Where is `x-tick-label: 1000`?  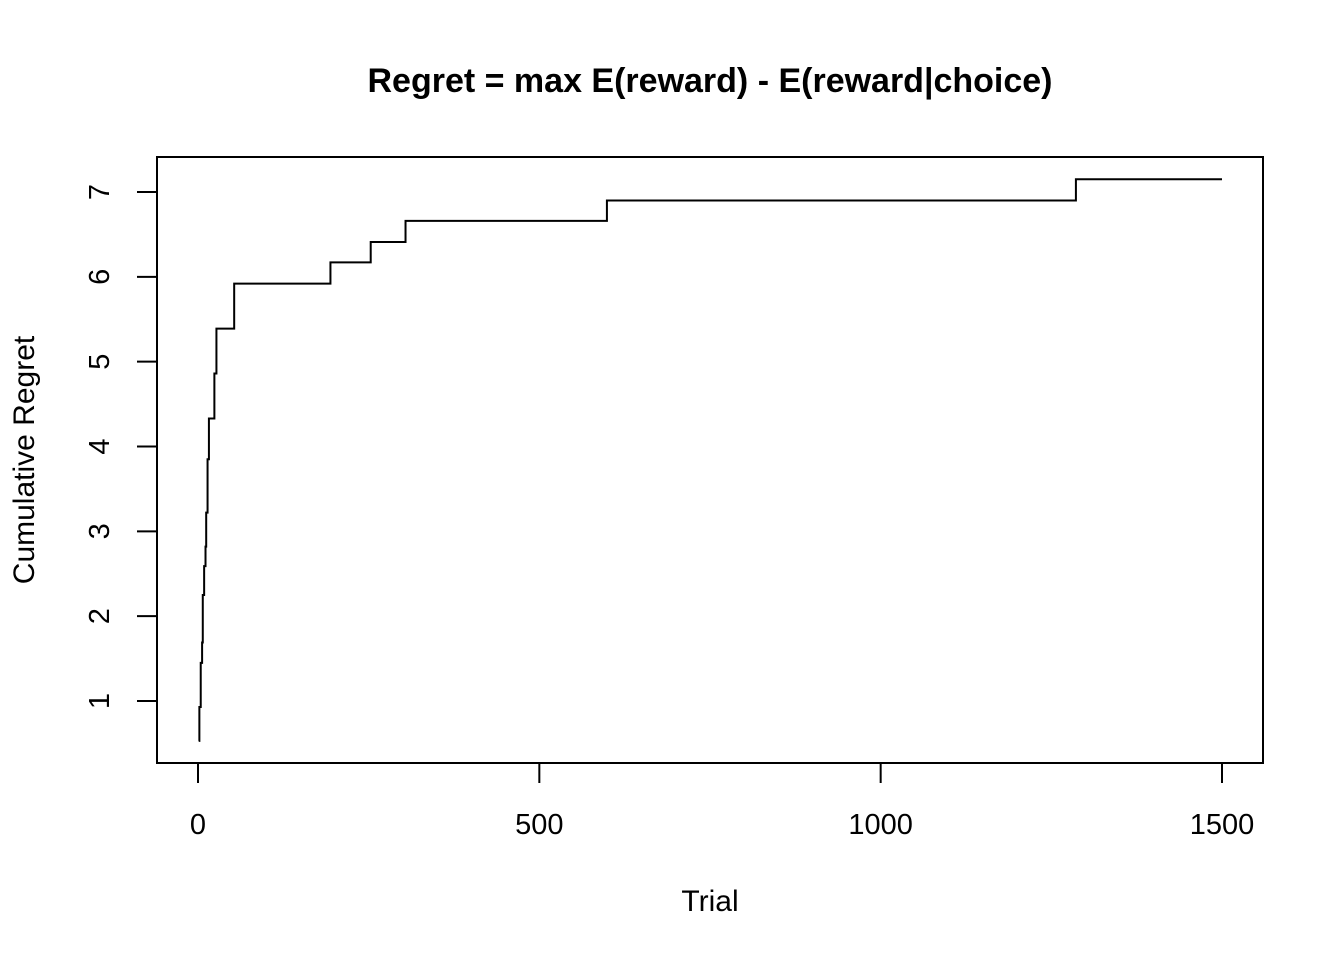 x-tick-label: 1000 is located at coordinates (880, 825).